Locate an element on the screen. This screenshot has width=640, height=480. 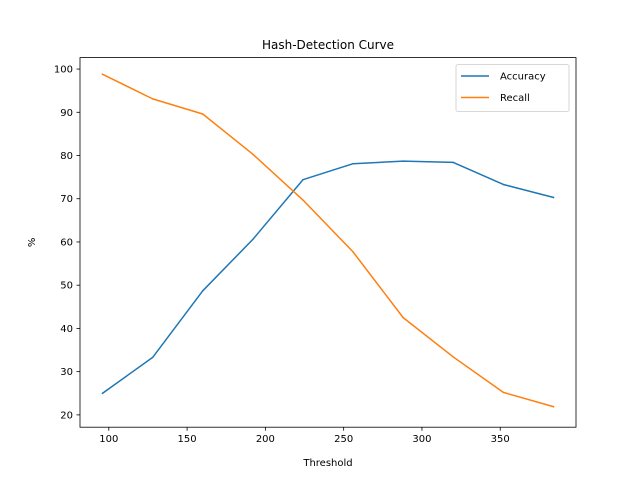
y-tick-label: 100 is located at coordinates (63, 70).